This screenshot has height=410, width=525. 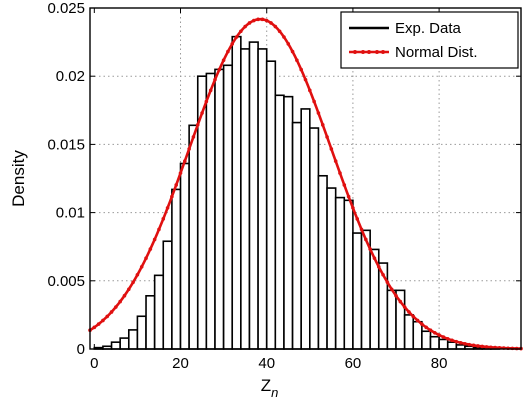 I want to click on x-tick-label: 60, so click(x=353, y=363).